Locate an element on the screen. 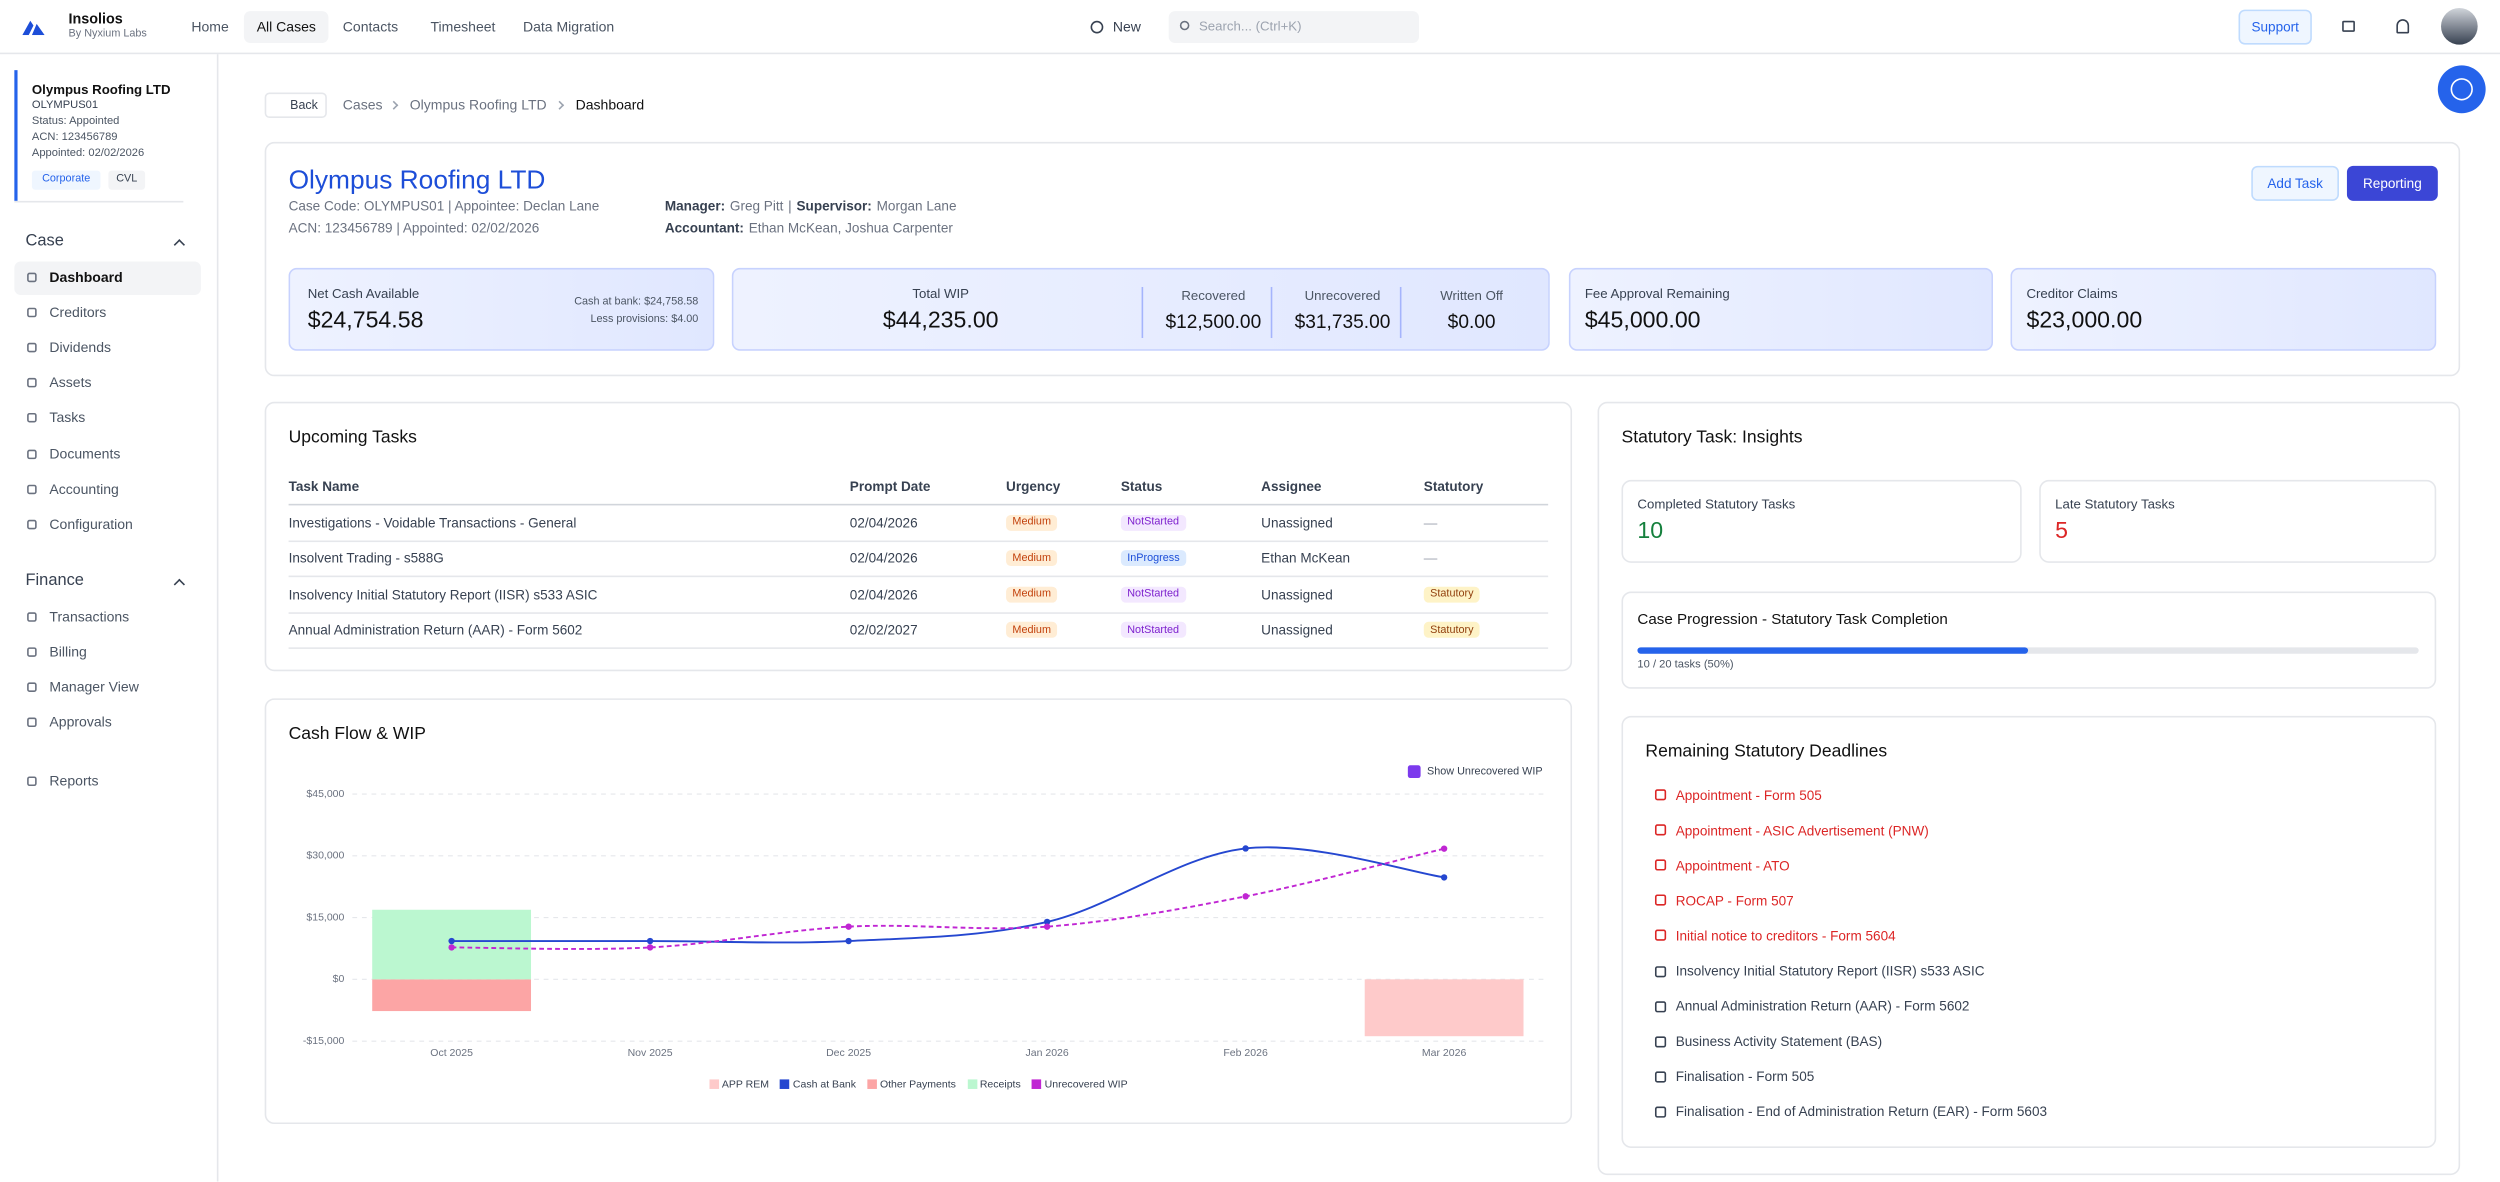  legend-item: APP REM is located at coordinates (739, 1085).